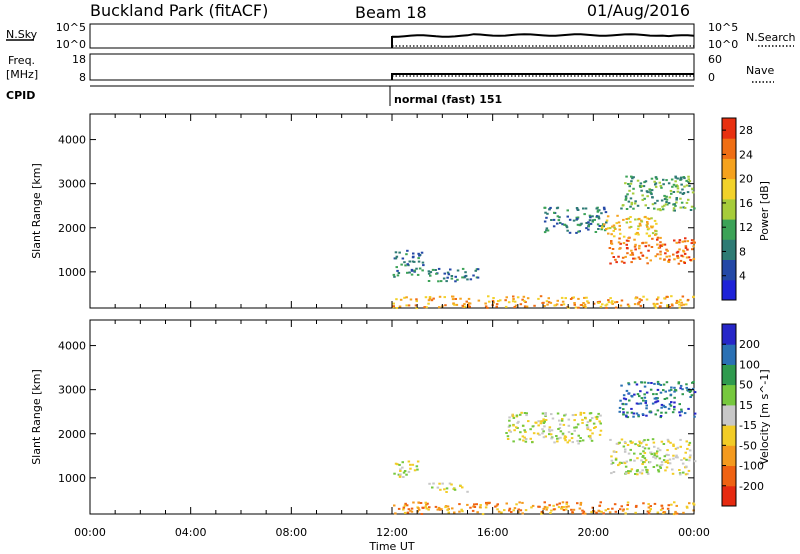 This screenshot has width=800, height=554. I want to click on vel-colorbar-label-1: 100, so click(749, 364).